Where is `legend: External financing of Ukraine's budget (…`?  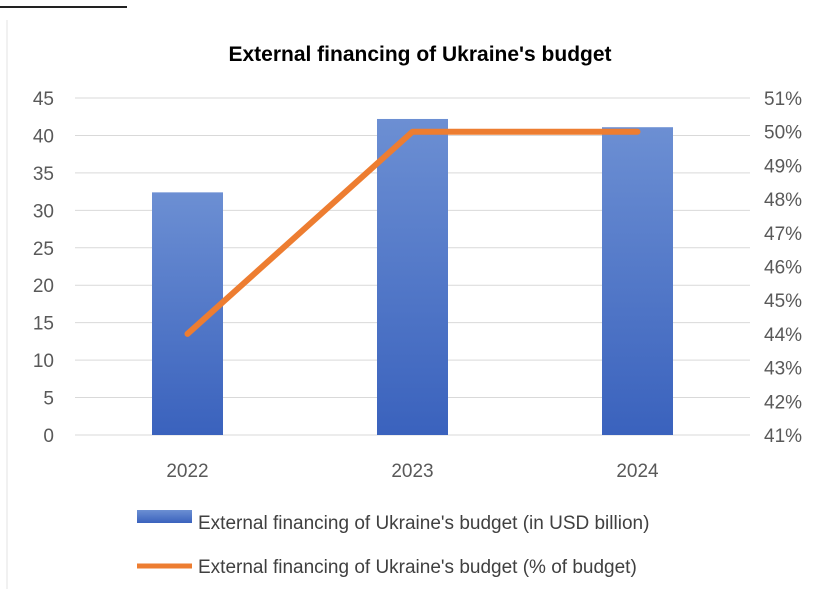
legend: External financing of Ukraine's budget (… is located at coordinates (393, 544).